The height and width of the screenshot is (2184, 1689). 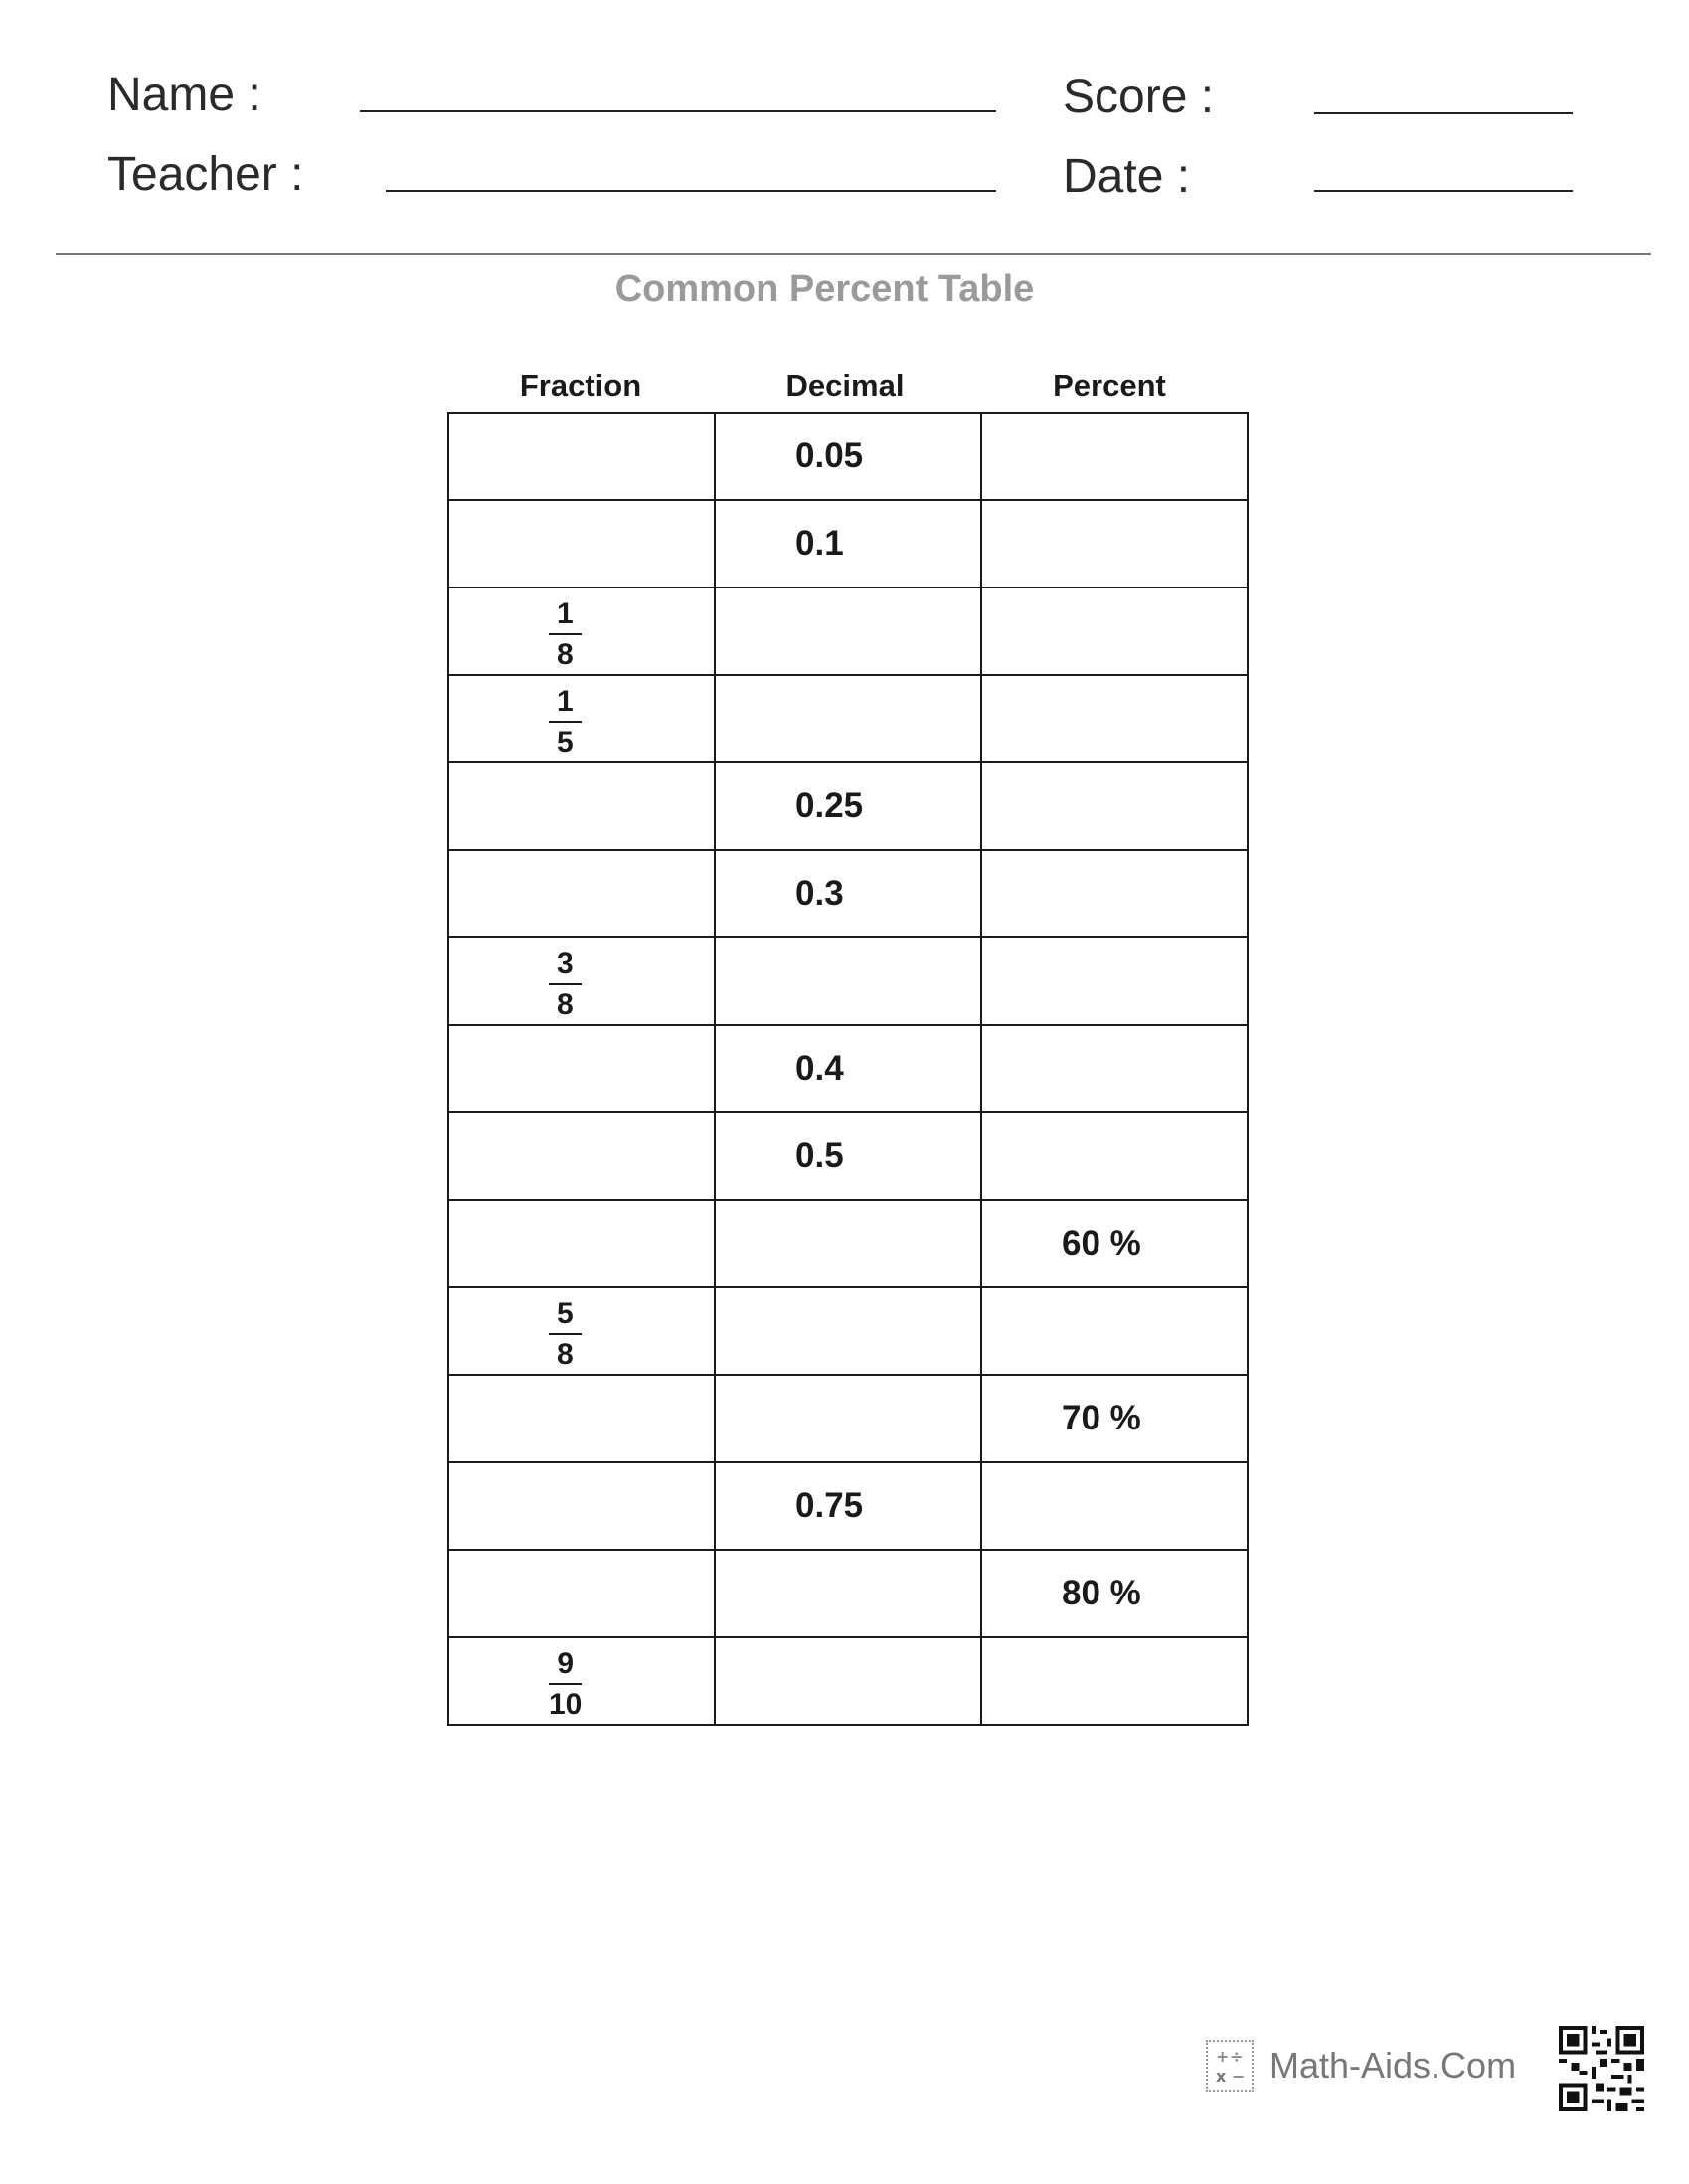 I want to click on table-row: 60 %, so click(x=848, y=1243).